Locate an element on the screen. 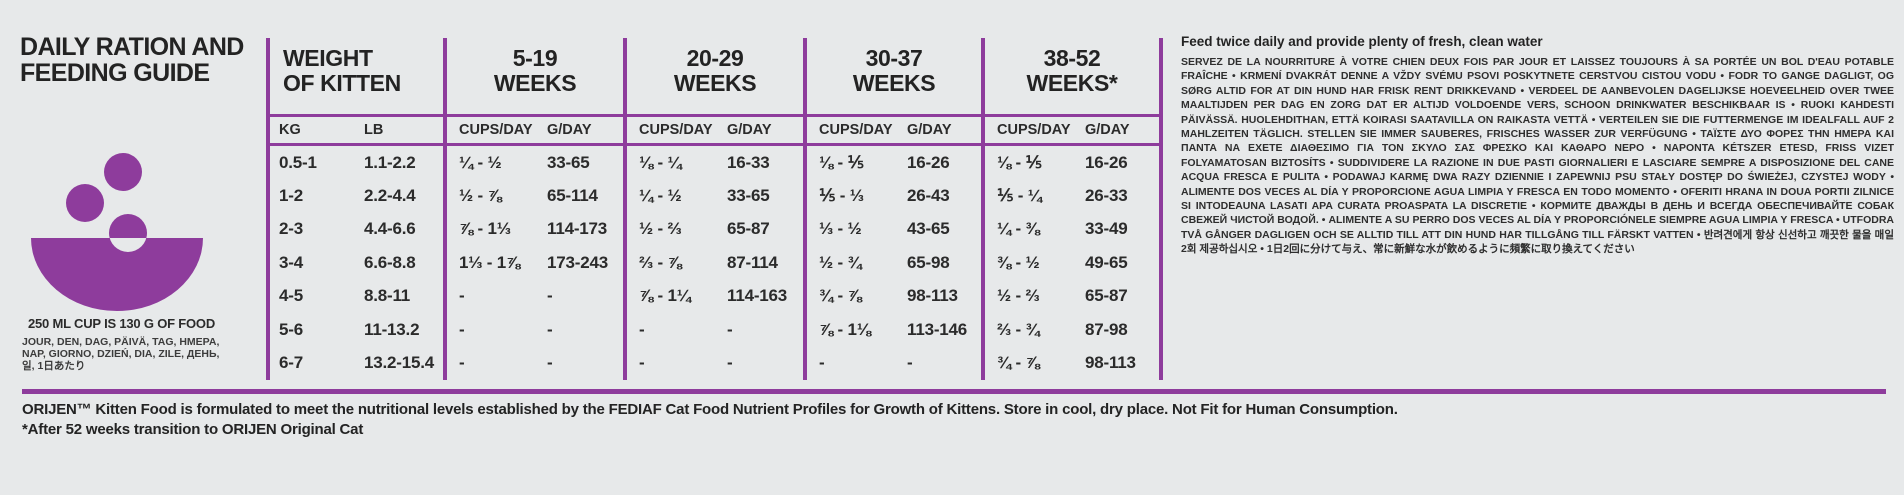 Image resolution: width=1904 pixels, height=495 pixels. table-row: ⅛ - ¼ 16-33 is located at coordinates (715, 162).